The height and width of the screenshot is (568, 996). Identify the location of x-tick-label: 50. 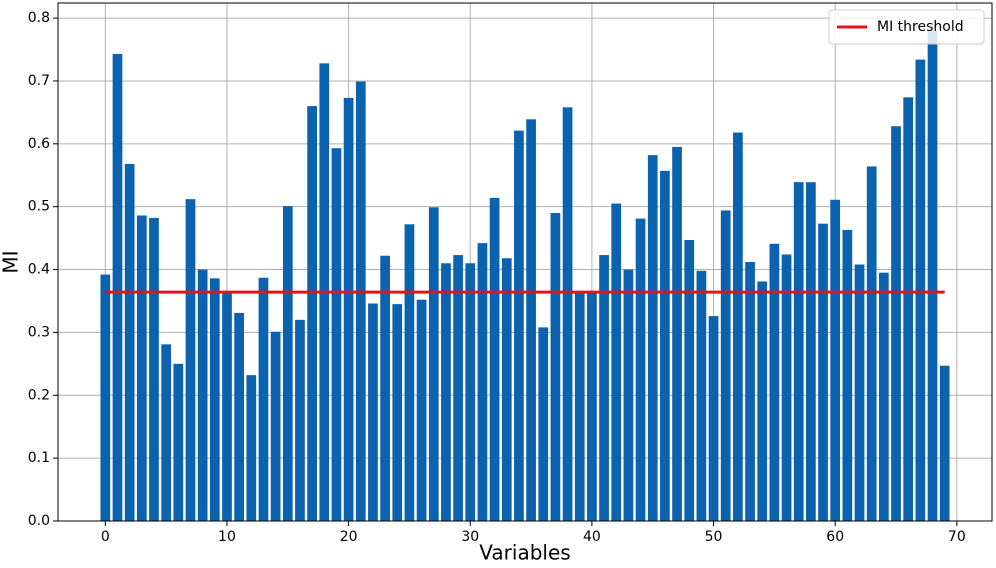
(714, 537).